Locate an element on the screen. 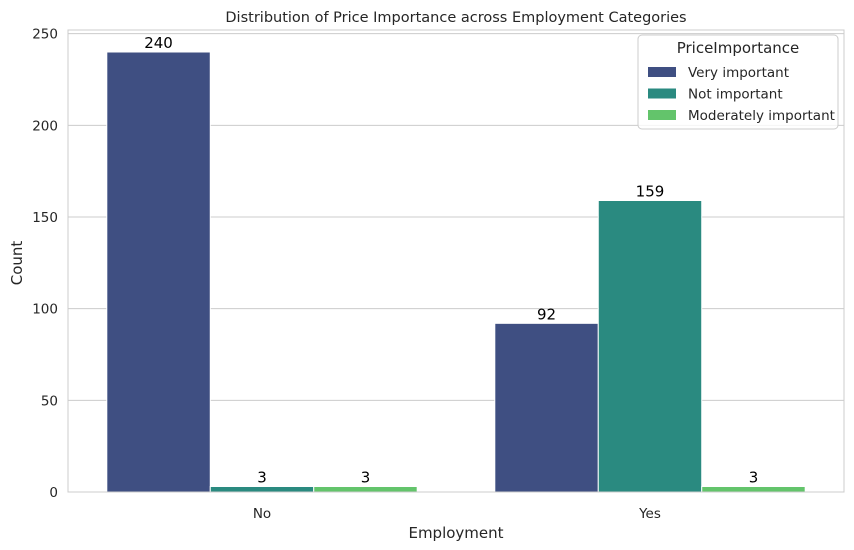 The image size is (854, 550). legend-title: PriceImportance is located at coordinates (738, 48).